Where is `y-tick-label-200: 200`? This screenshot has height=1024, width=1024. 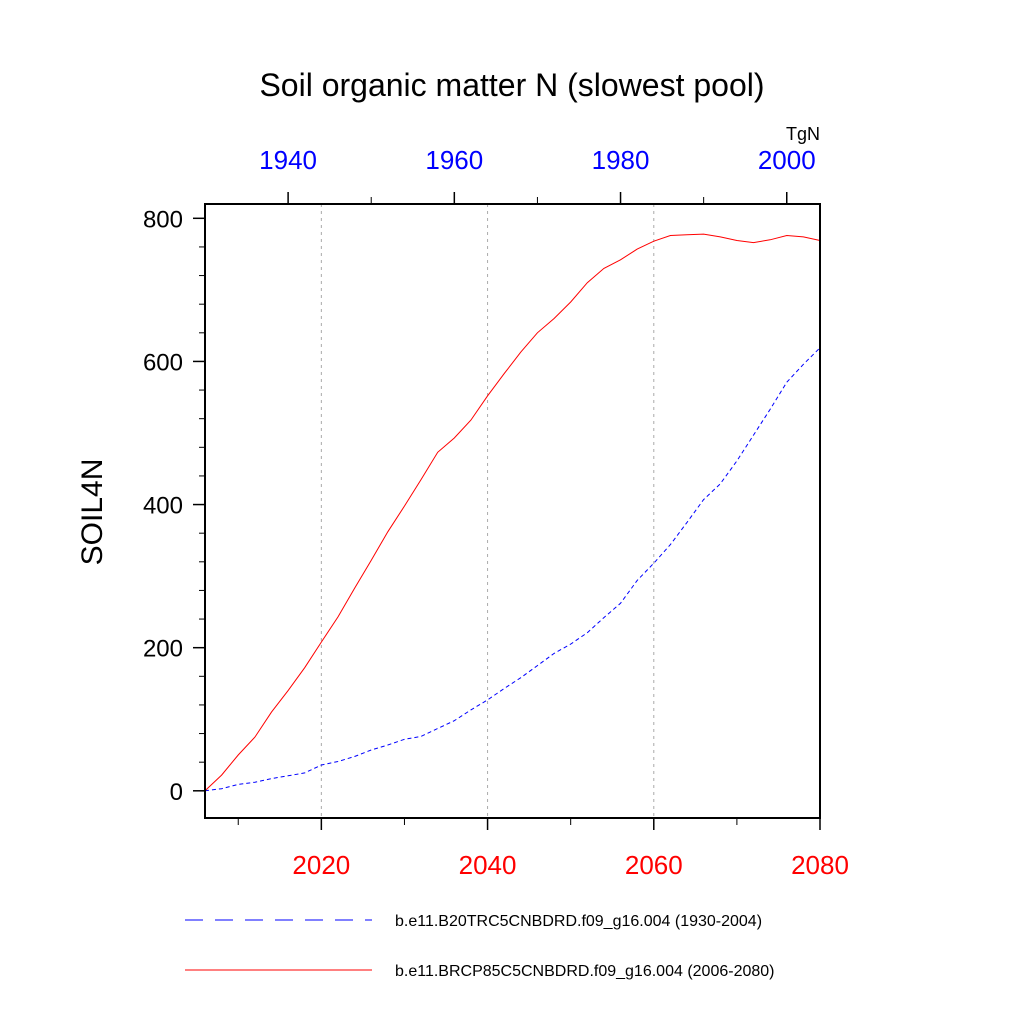
y-tick-label-200: 200 is located at coordinates (163, 649).